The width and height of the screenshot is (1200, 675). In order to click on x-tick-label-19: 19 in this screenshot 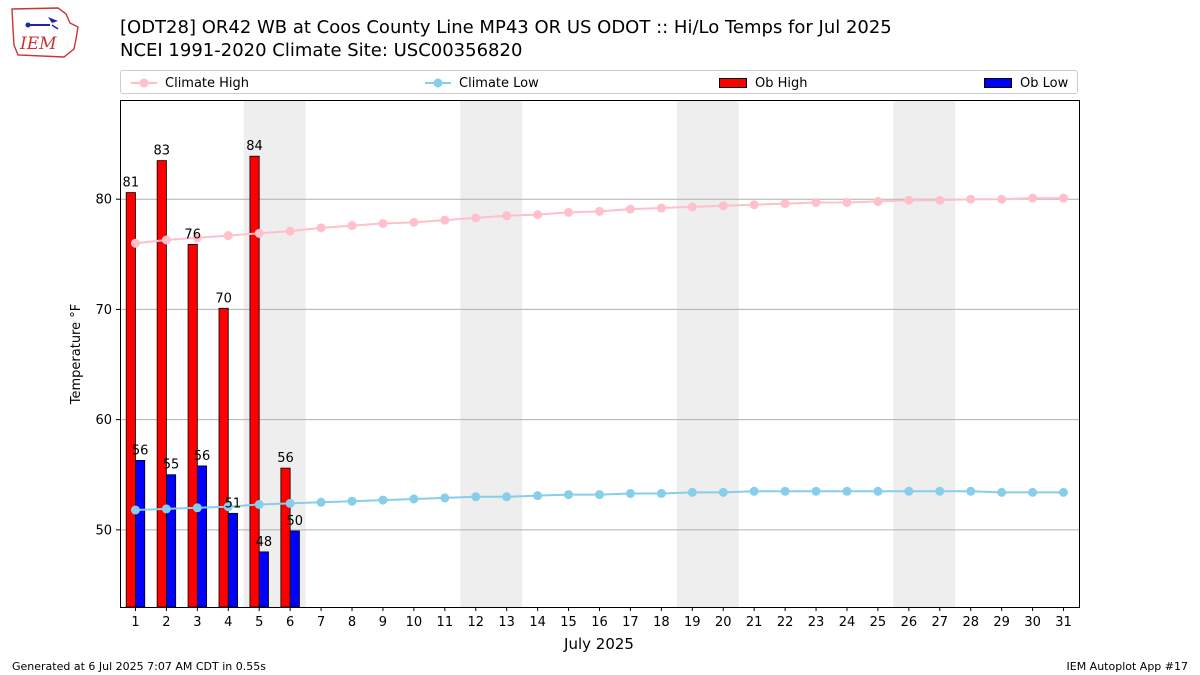, I will do `click(692, 622)`.